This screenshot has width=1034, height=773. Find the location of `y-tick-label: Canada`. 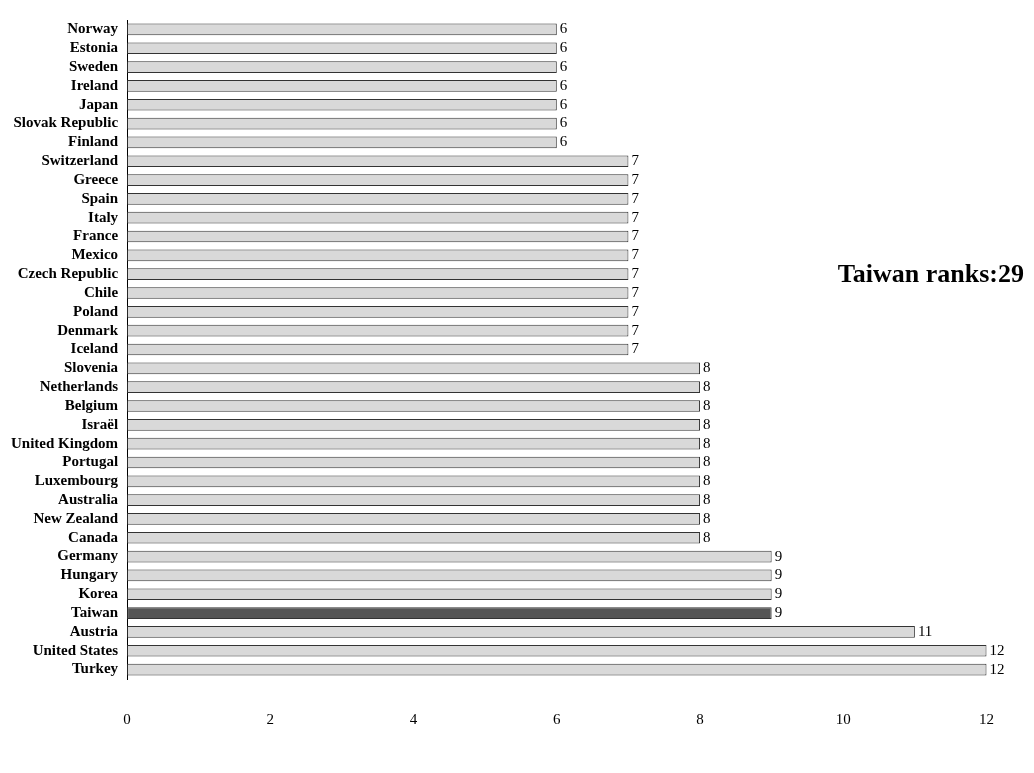

y-tick-label: Canada is located at coordinates (93, 536).